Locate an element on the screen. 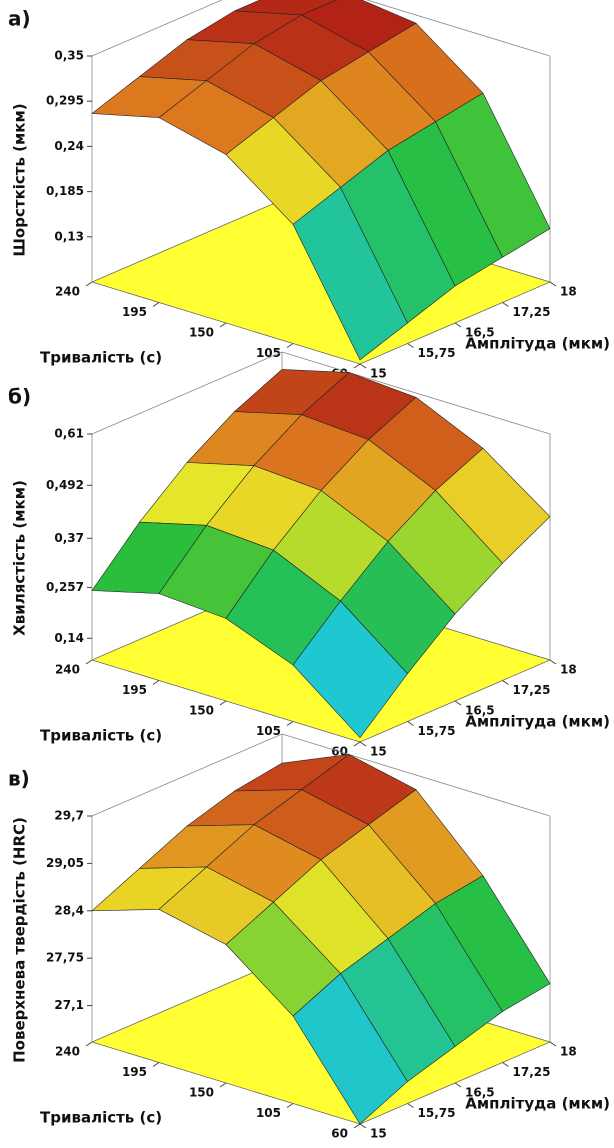 The image size is (614, 1148). z-tick-label: 0,13 is located at coordinates (69, 236).